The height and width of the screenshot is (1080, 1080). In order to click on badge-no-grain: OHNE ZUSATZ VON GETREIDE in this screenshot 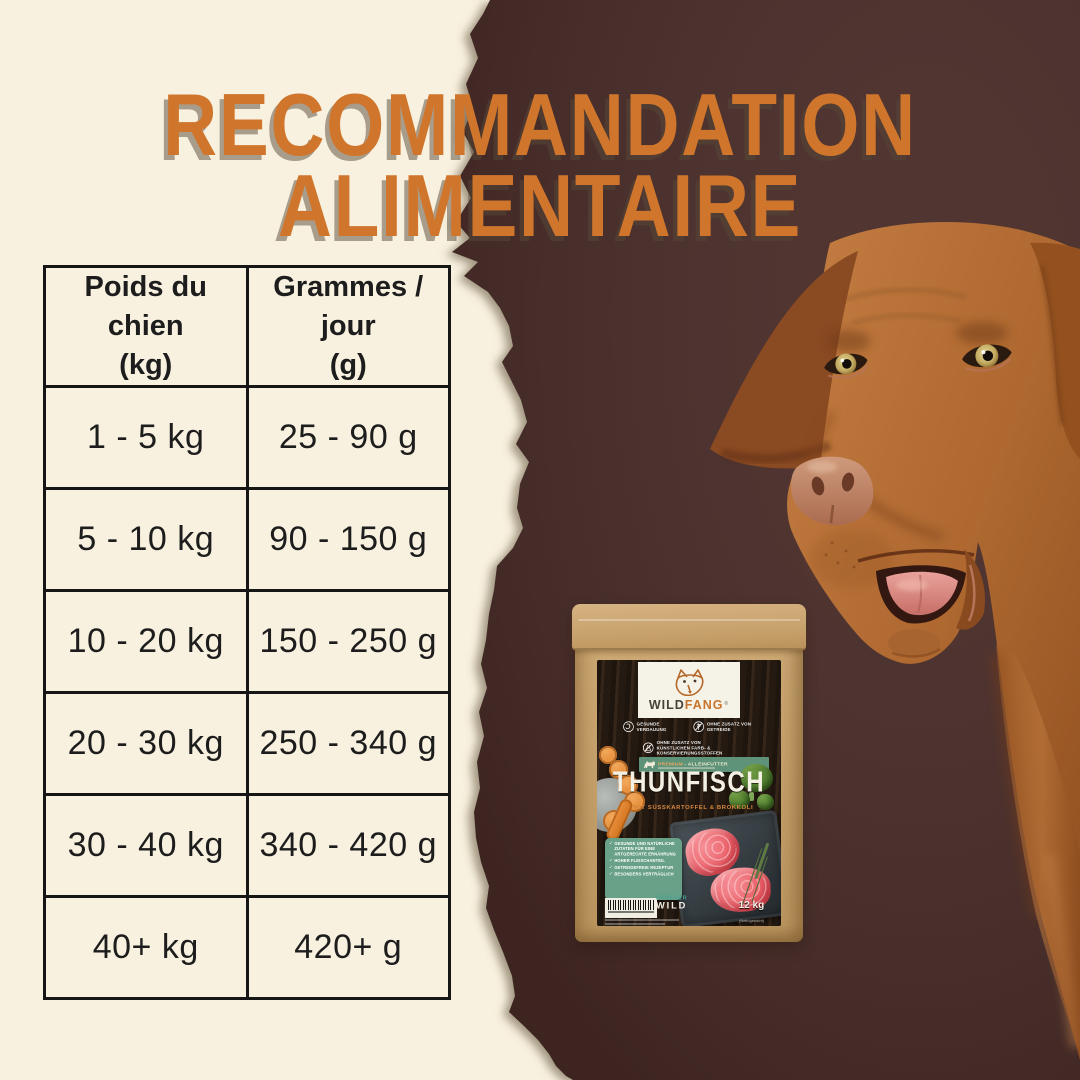, I will do `click(724, 727)`.